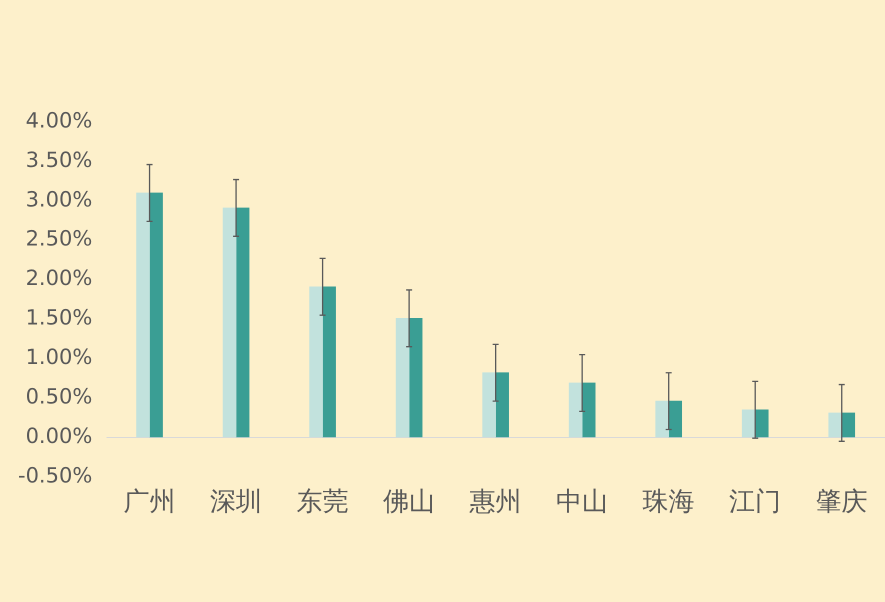 This screenshot has height=602, width=885. What do you see at coordinates (59, 436) in the screenshot?
I see `y-tick-label: 0.00%` at bounding box center [59, 436].